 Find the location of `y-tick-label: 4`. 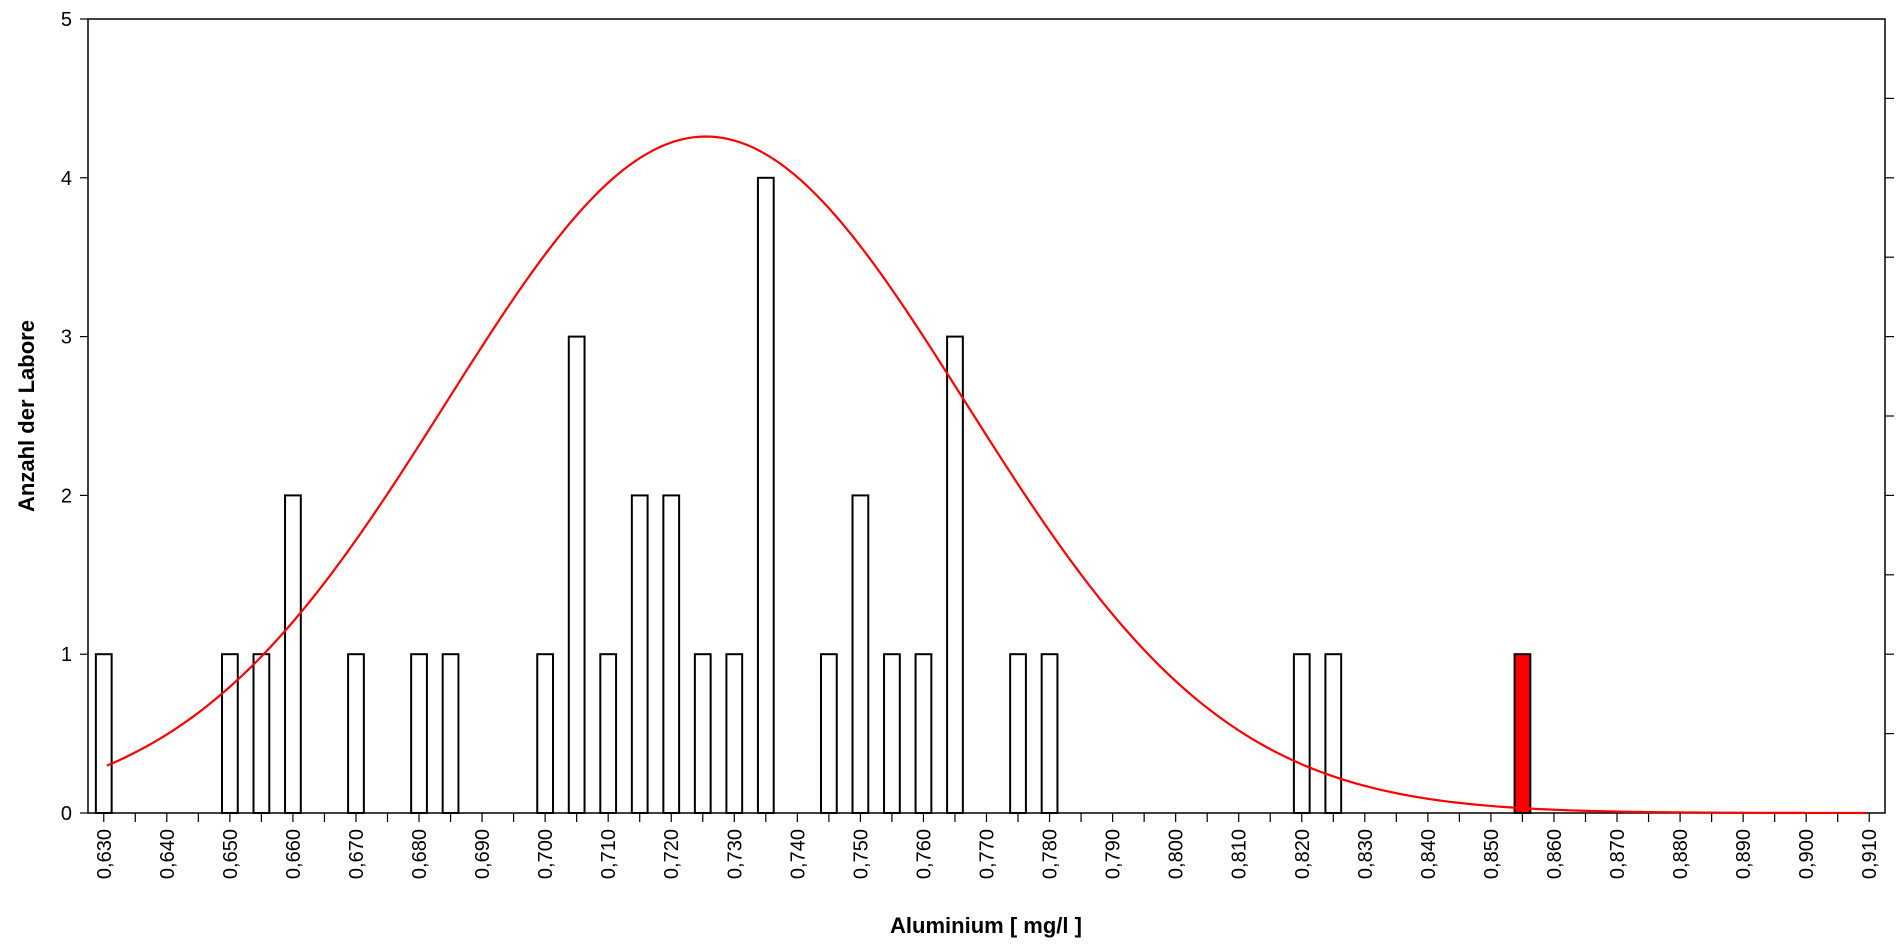

y-tick-label: 4 is located at coordinates (66, 179).